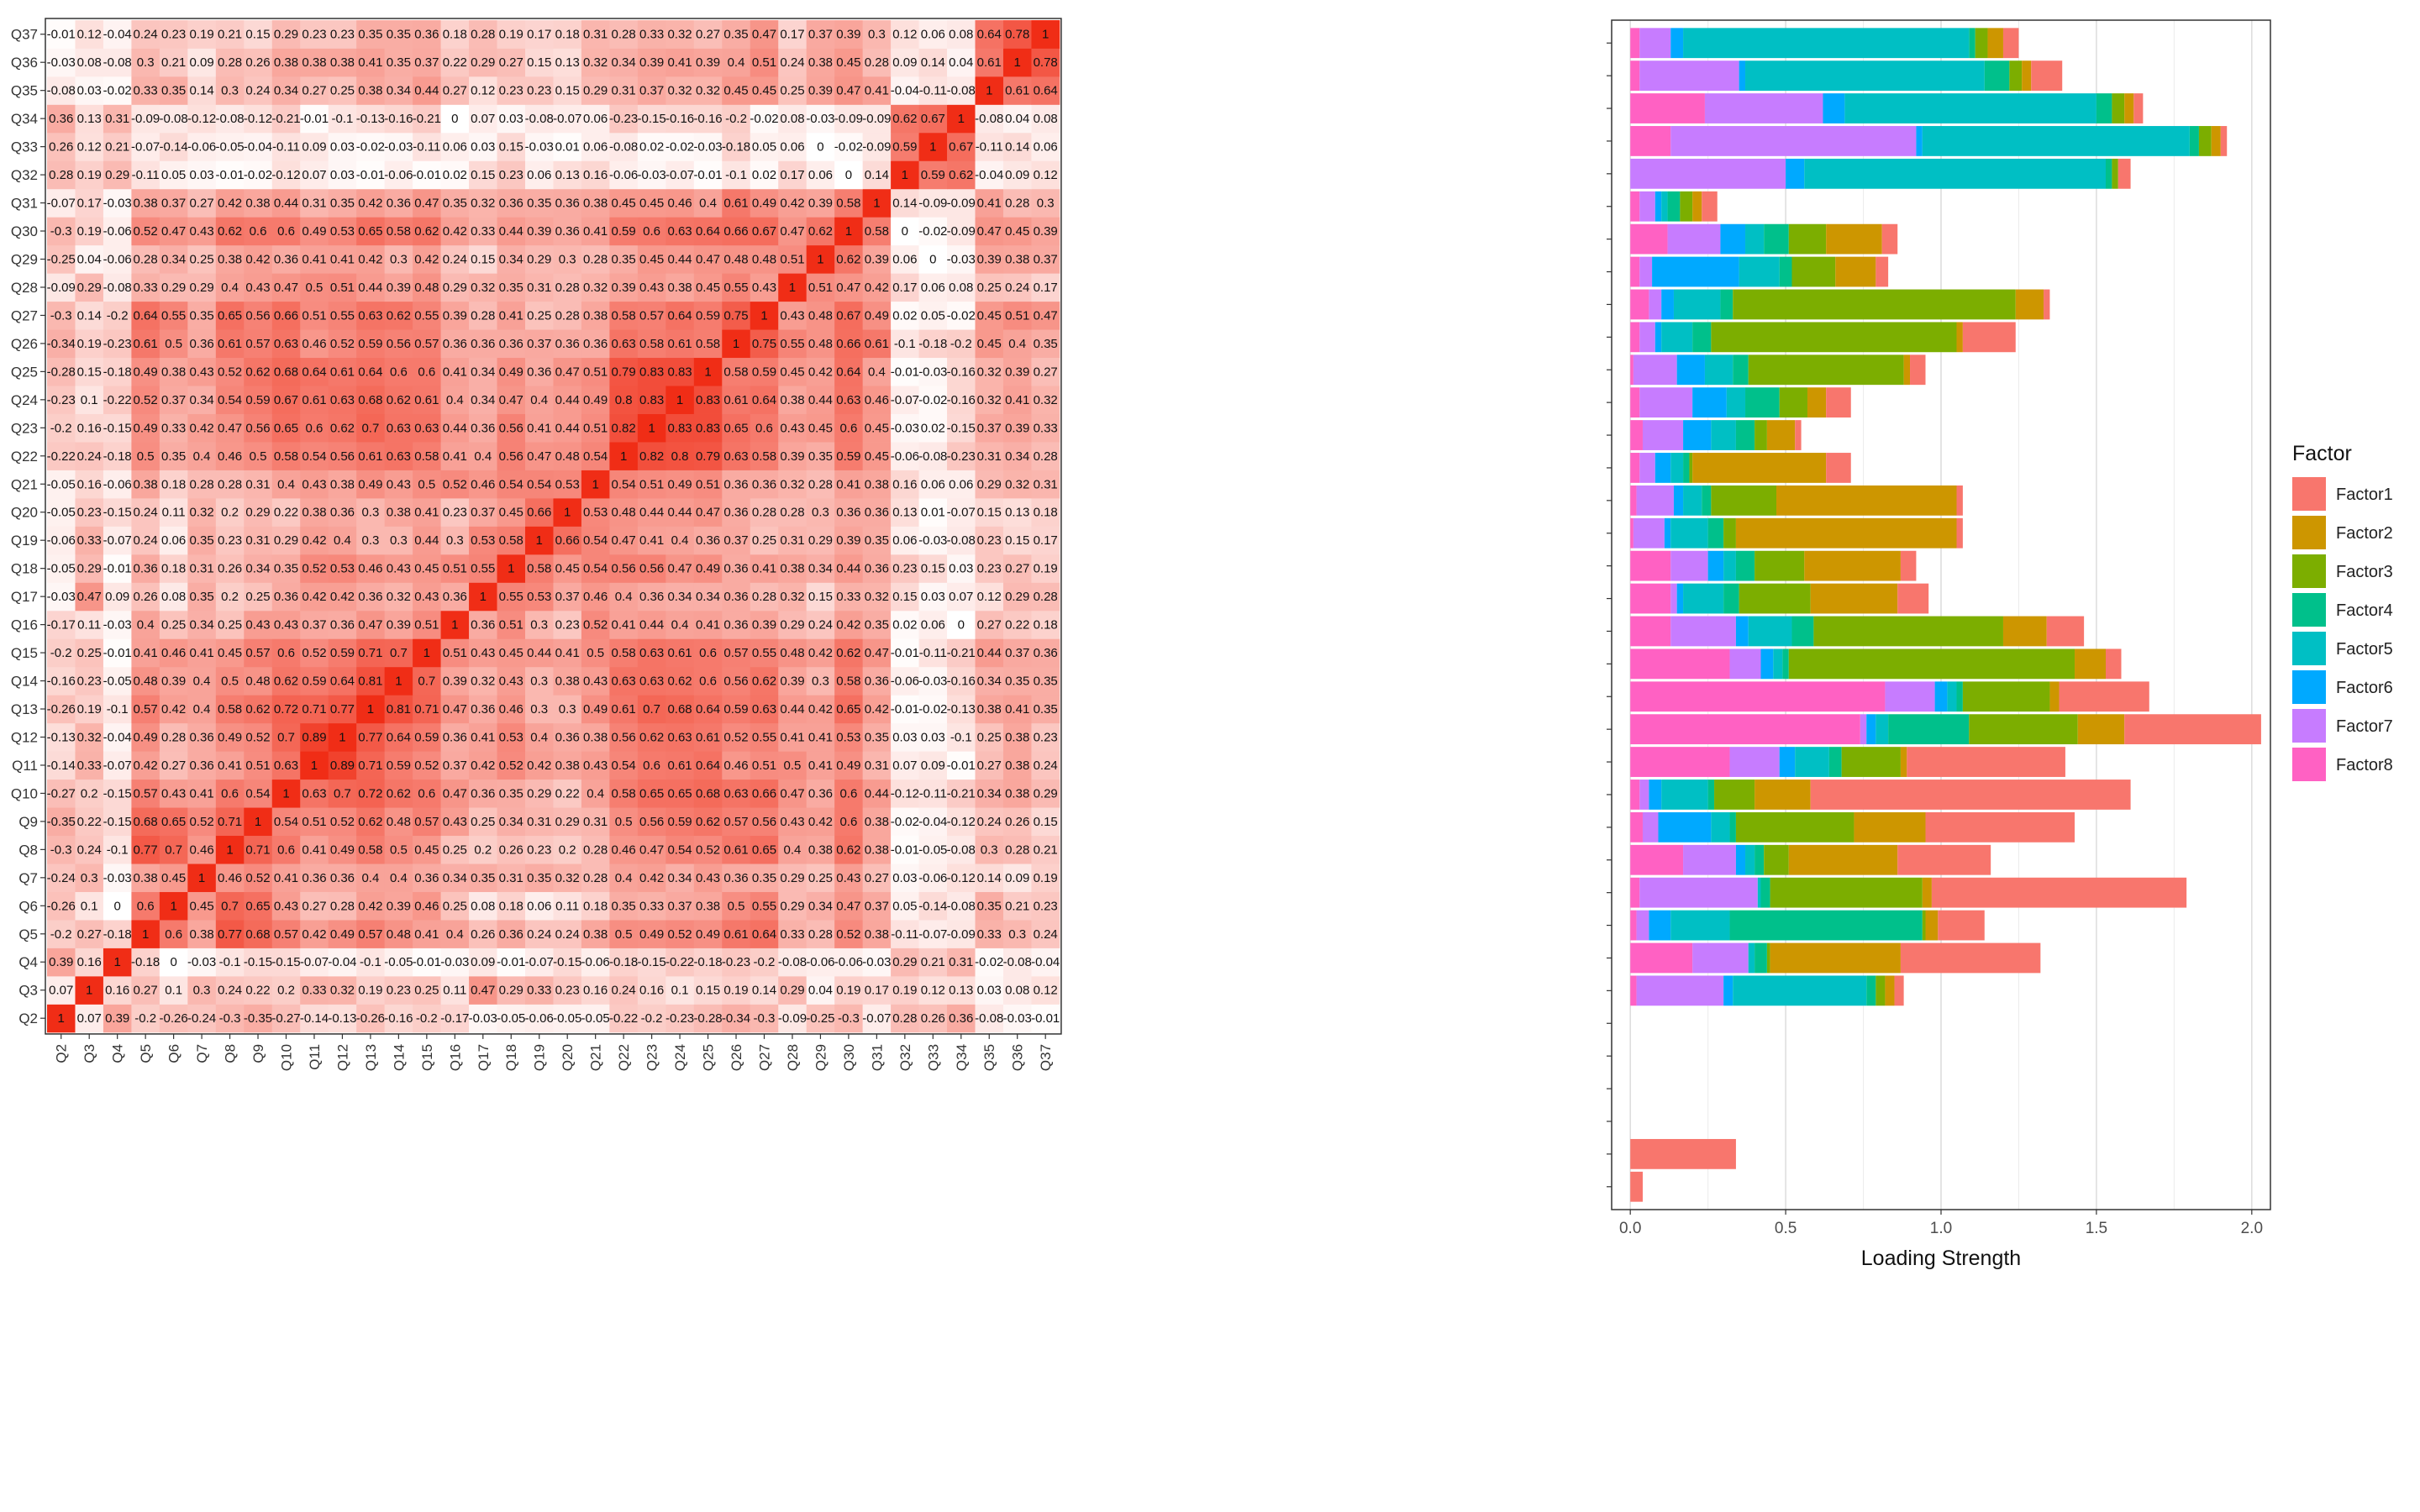 This screenshot has height=1512, width=2420. What do you see at coordinates (764, 1057) in the screenshot?
I see `heatmap-x-tick-label: Q27` at bounding box center [764, 1057].